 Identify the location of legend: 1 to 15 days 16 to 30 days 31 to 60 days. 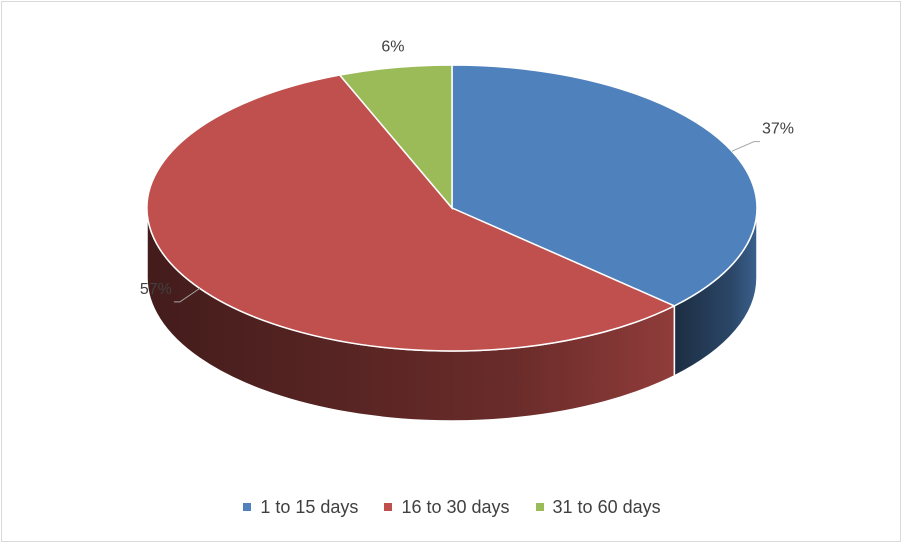
(452, 507).